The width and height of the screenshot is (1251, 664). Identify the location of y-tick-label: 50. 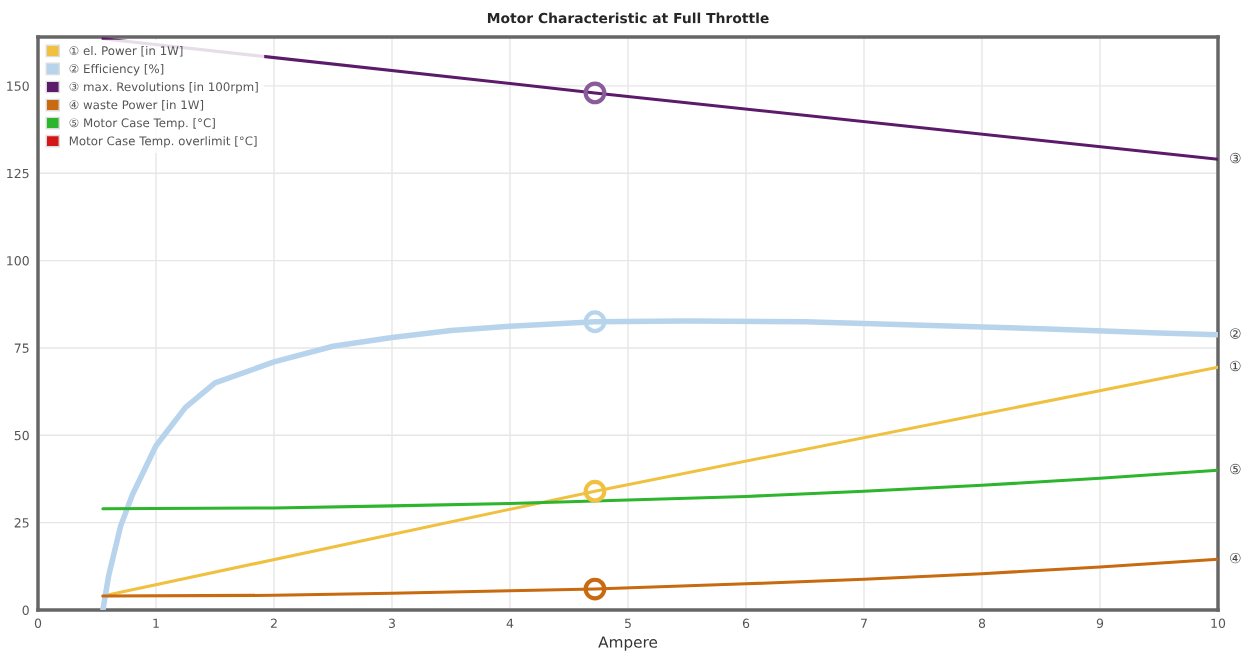
(21, 435).